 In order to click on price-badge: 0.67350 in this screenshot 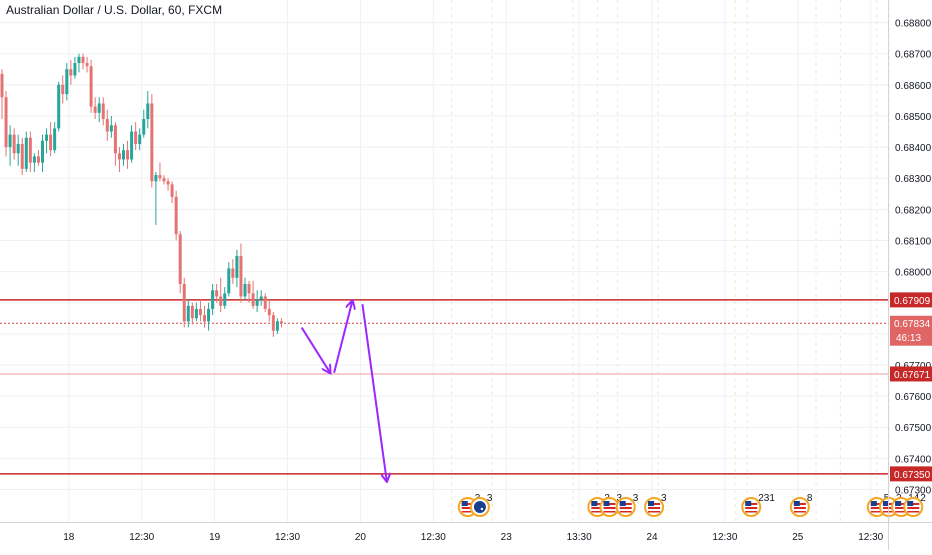, I will do `click(911, 474)`.